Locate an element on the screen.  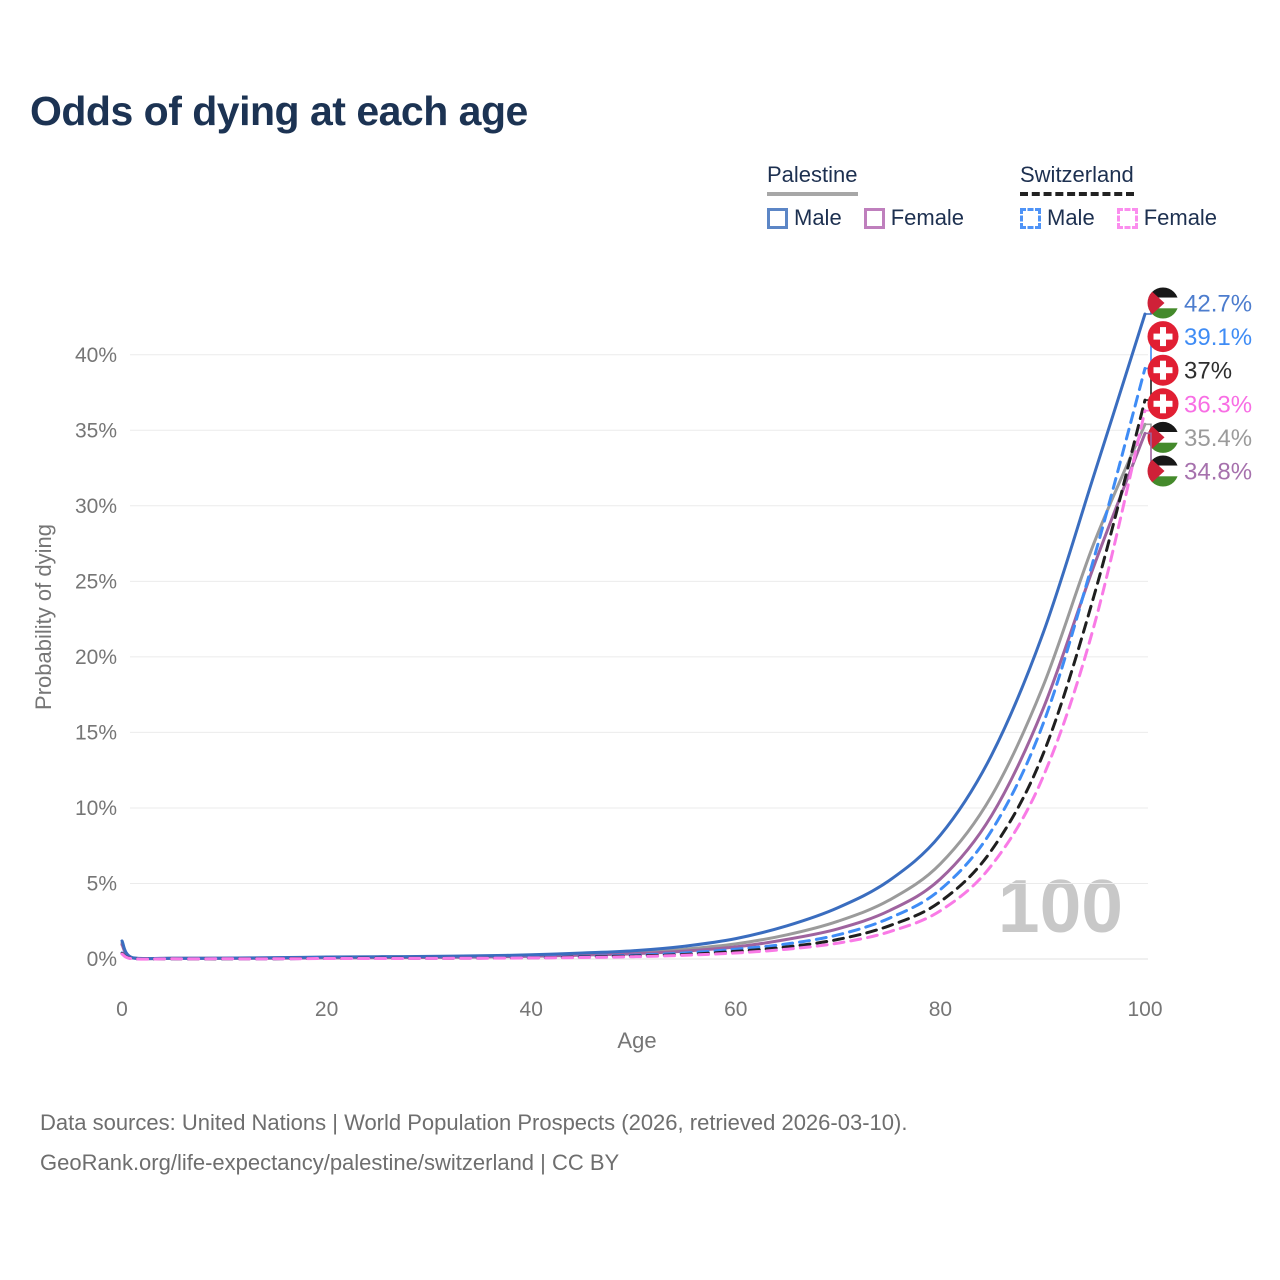
y-tick-label: 40% is located at coordinates (96, 355).